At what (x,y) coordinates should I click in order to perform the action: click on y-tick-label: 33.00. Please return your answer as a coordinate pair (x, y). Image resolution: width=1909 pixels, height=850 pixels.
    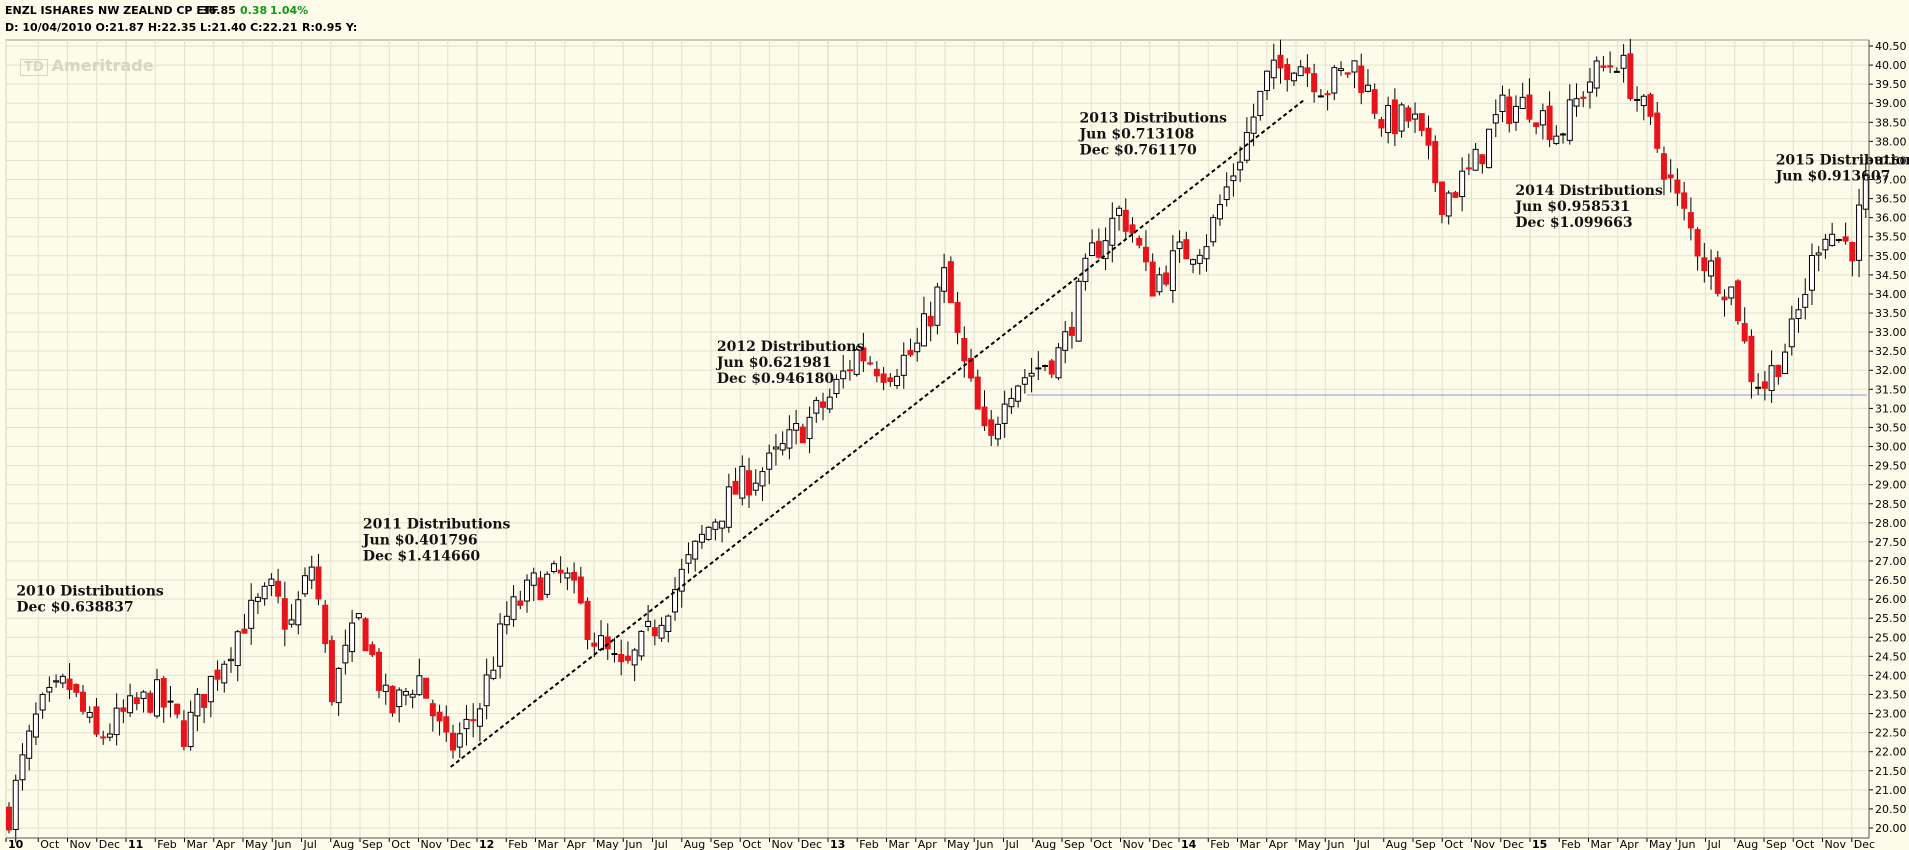
    Looking at the image, I should click on (1891, 332).